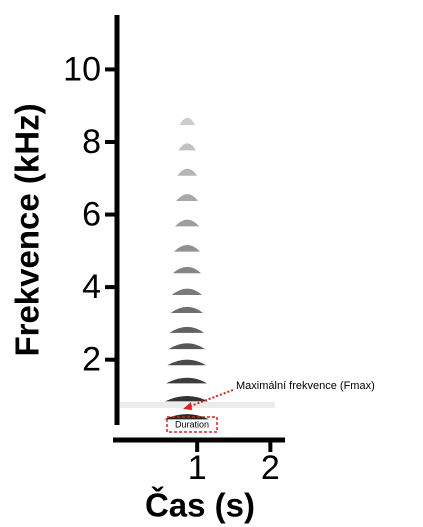 Image resolution: width=423 pixels, height=527 pixels. I want to click on y-tick-label: 10, so click(82, 69).